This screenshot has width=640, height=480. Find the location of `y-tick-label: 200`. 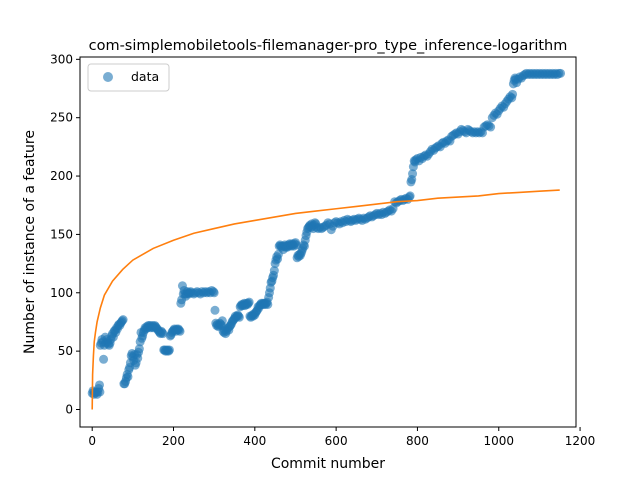

y-tick-label: 200 is located at coordinates (61, 176).